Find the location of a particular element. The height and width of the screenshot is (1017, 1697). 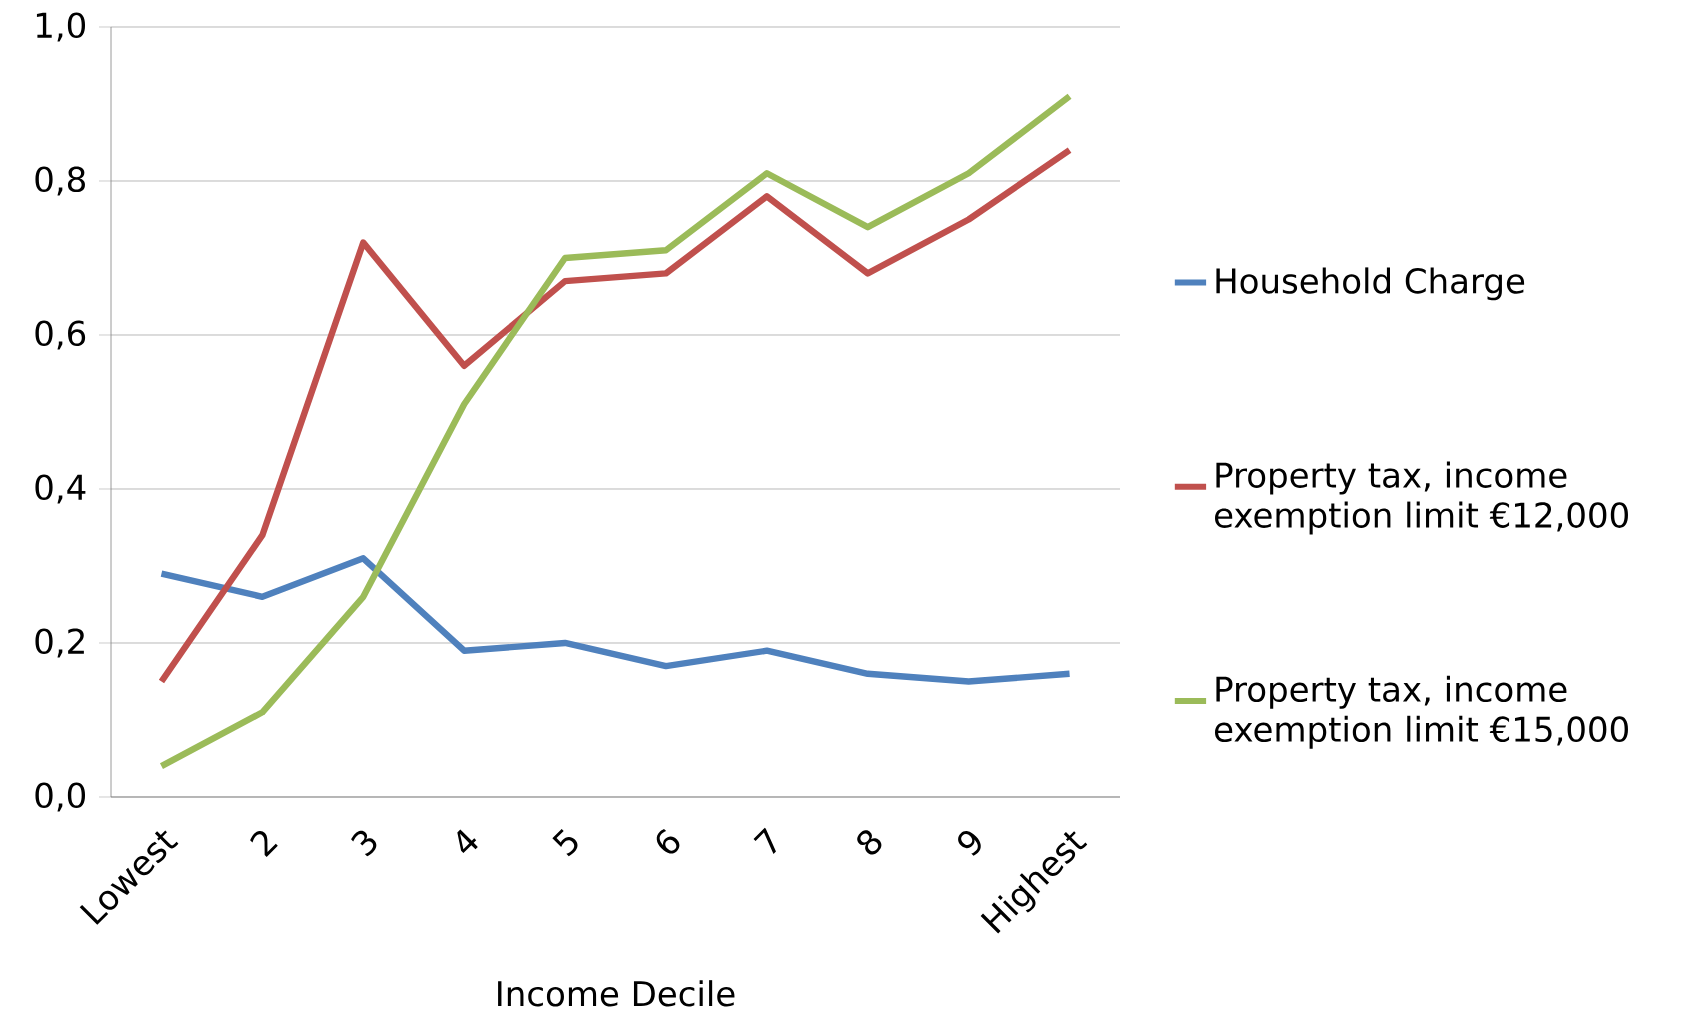

y-tick-label: 0,0 is located at coordinates (60, 797).